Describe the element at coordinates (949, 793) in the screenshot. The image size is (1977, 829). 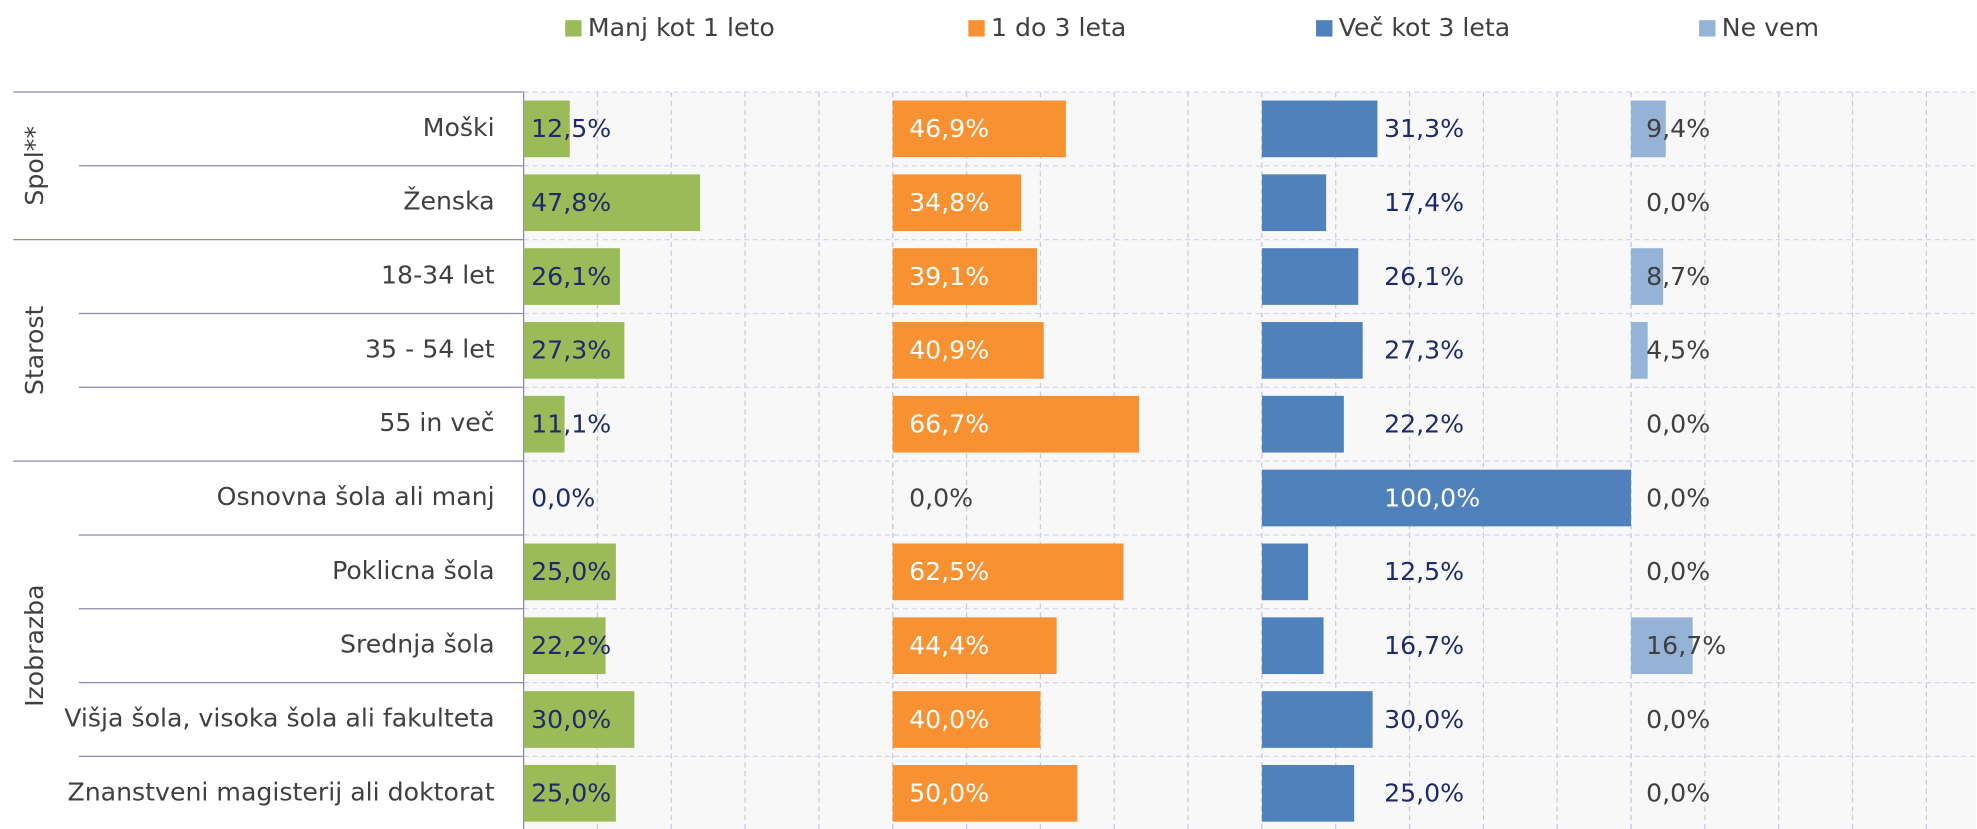
I see `value-label: 50,0%` at that location.